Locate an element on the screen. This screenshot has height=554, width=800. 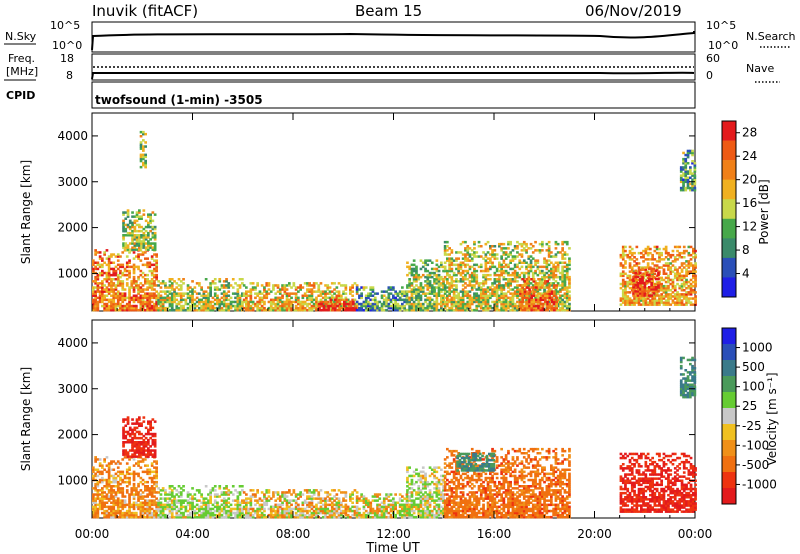
colorbar-segment is located at coordinates (729, 228).